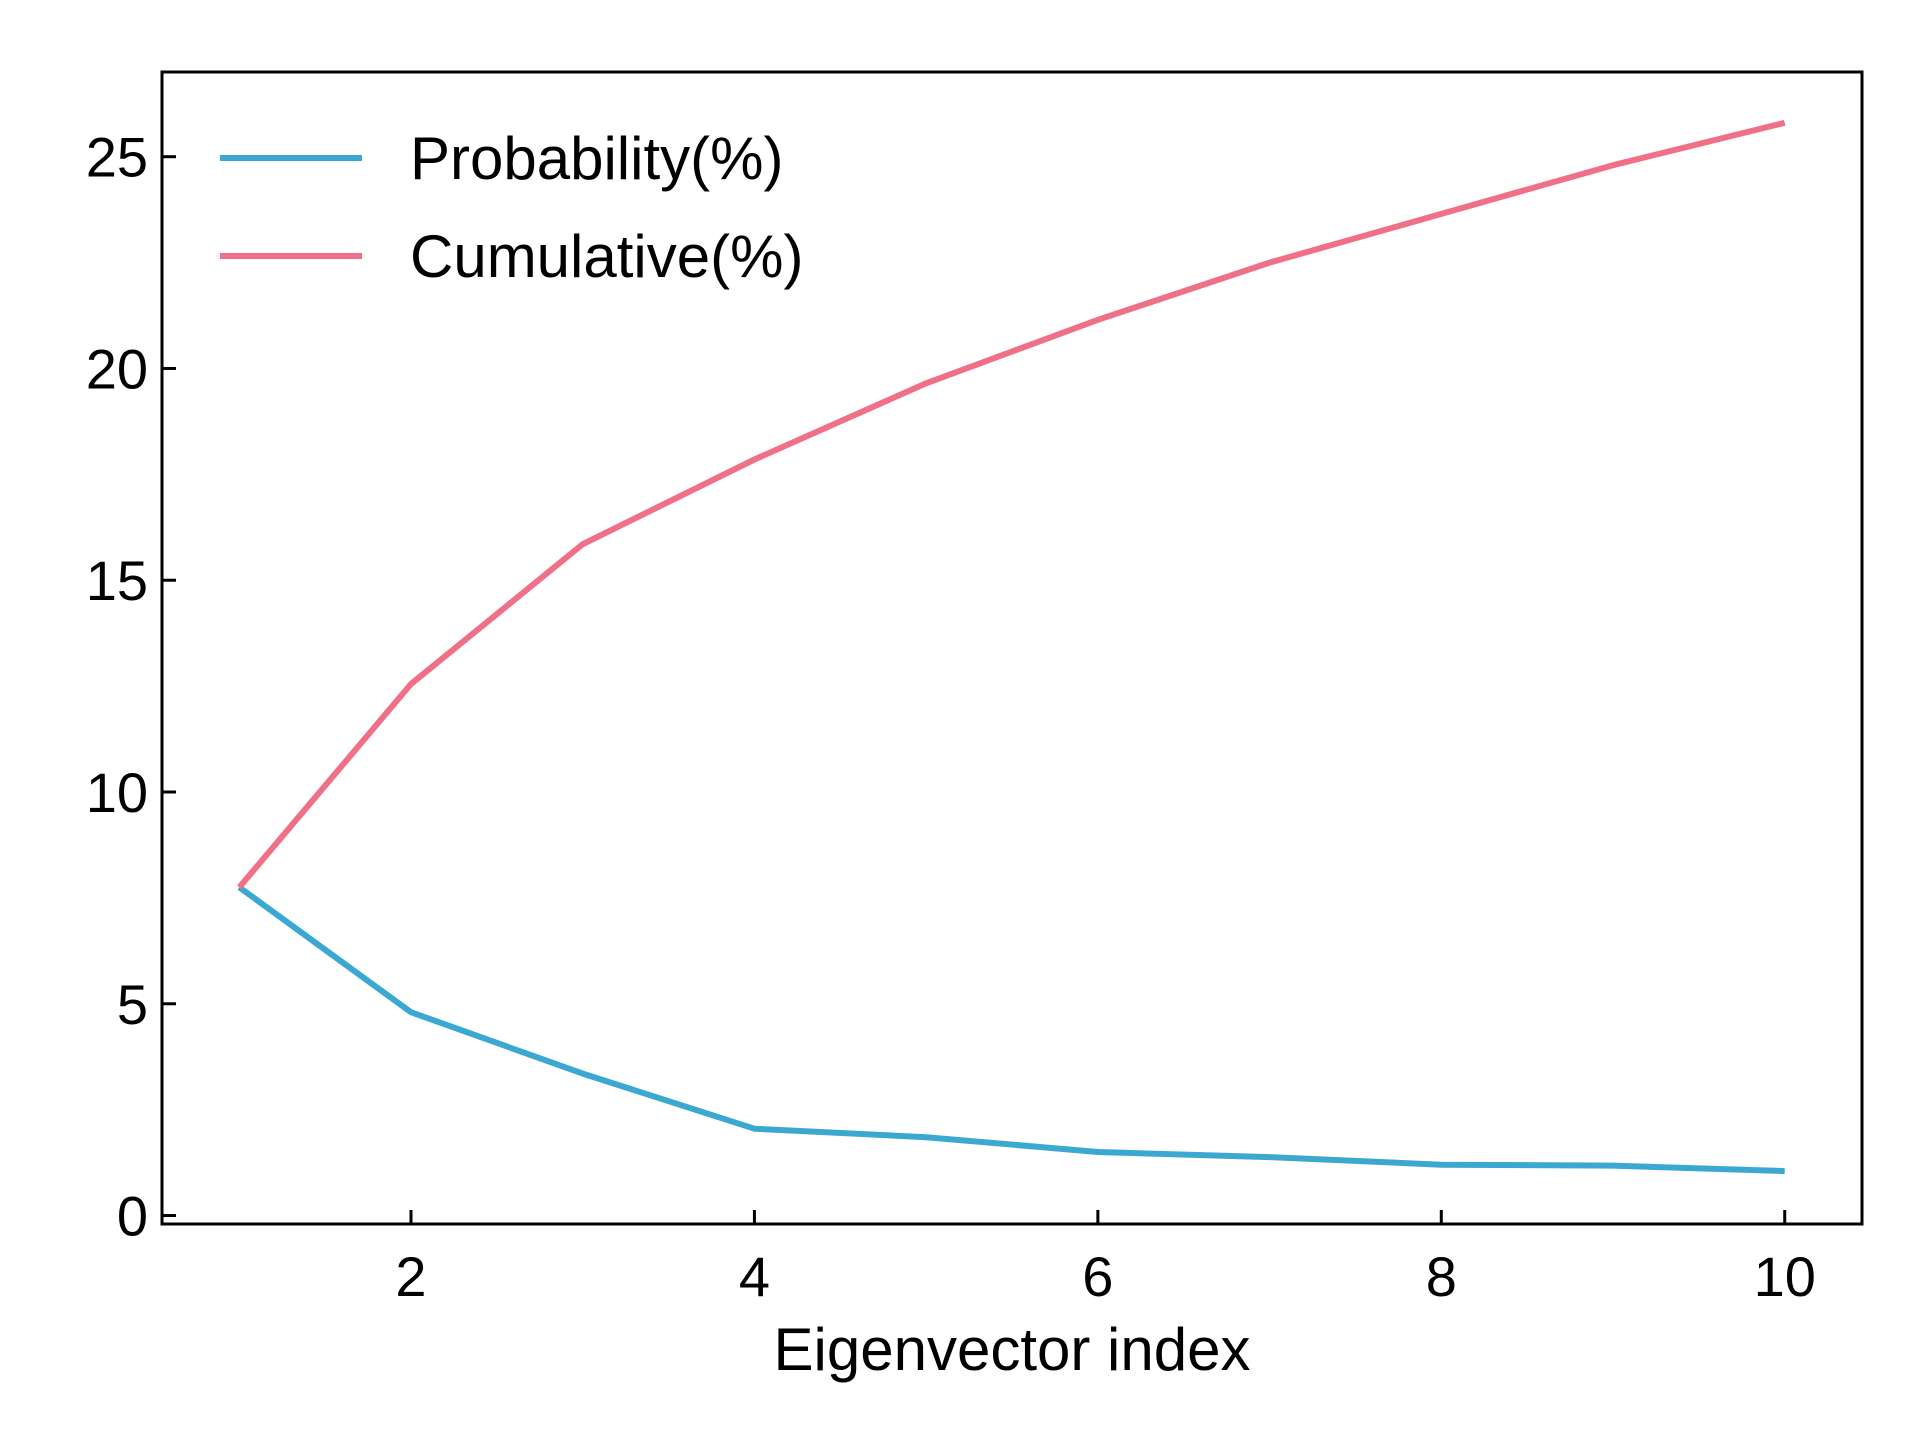 This screenshot has height=1440, width=1920. I want to click on legend: Probability(%) Cumulative(%), so click(511, 207).